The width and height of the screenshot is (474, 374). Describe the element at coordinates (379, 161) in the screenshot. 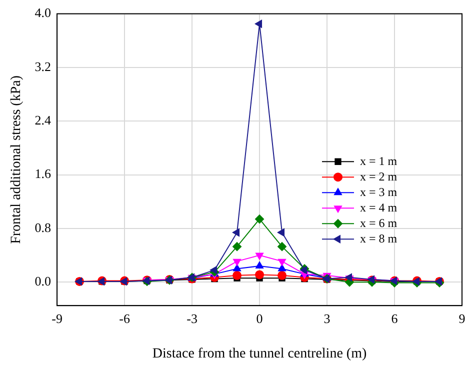

I see `legend-label: x = 1 m` at that location.